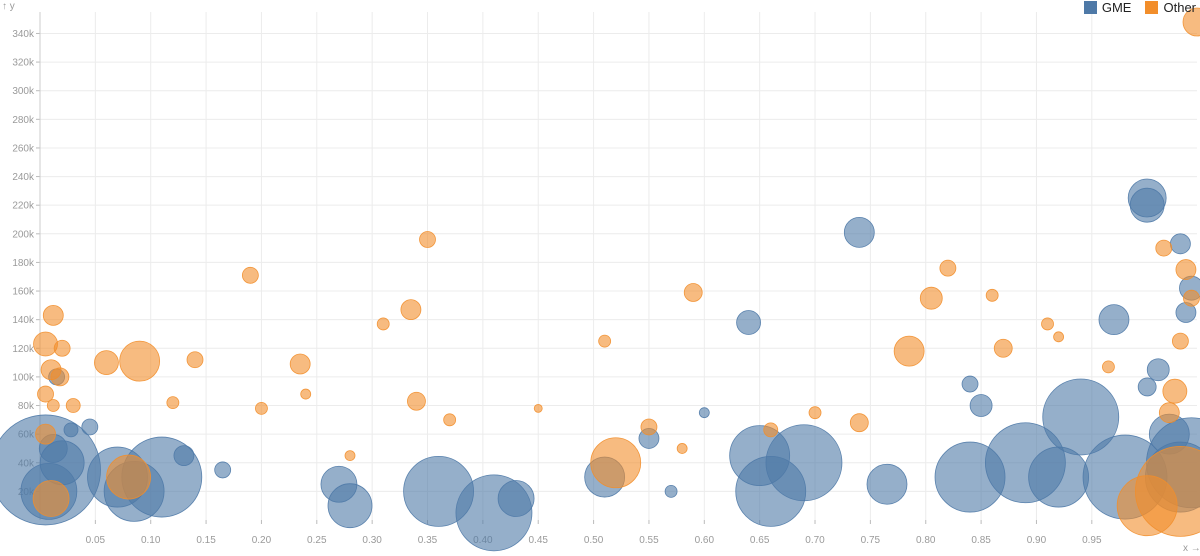  What do you see at coordinates (23, 177) in the screenshot?
I see `y-tick-label: 240k` at bounding box center [23, 177].